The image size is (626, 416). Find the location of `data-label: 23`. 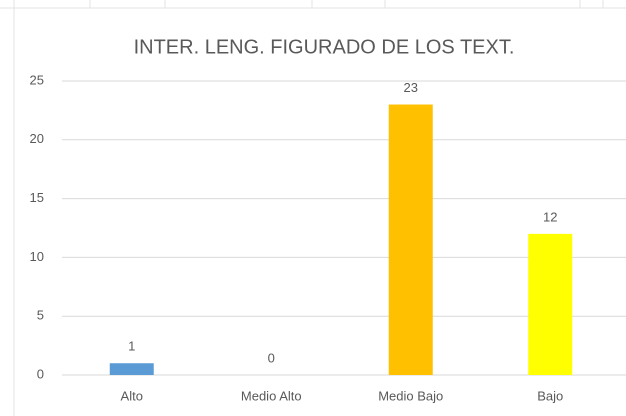

data-label: 23 is located at coordinates (411, 87).